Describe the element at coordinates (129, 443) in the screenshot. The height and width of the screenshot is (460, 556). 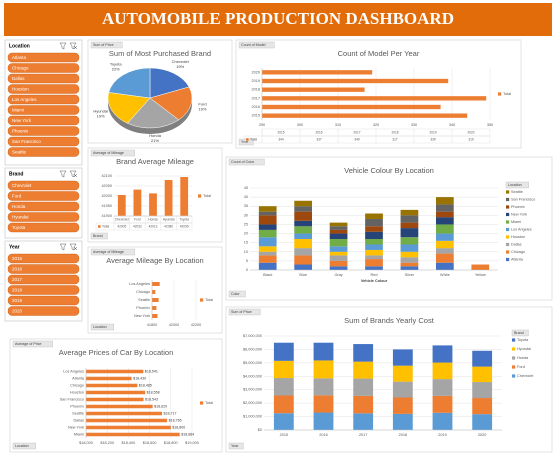
I see `x-tick-label: $18,400` at that location.